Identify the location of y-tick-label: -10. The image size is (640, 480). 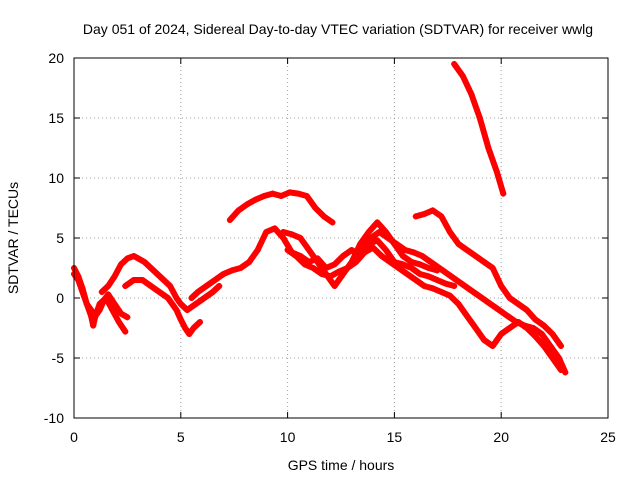
(54, 418).